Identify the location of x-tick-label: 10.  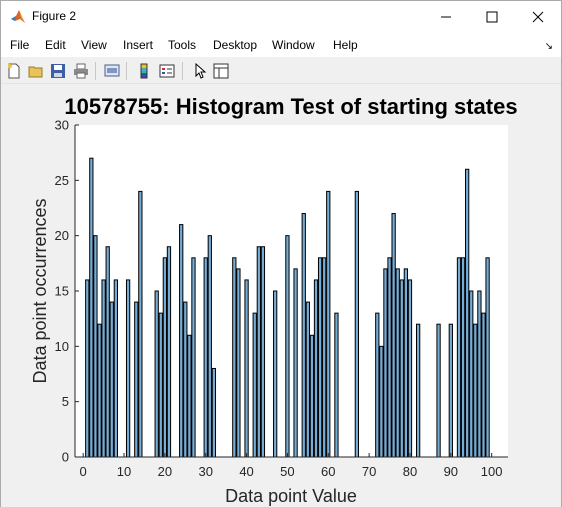
(124, 471).